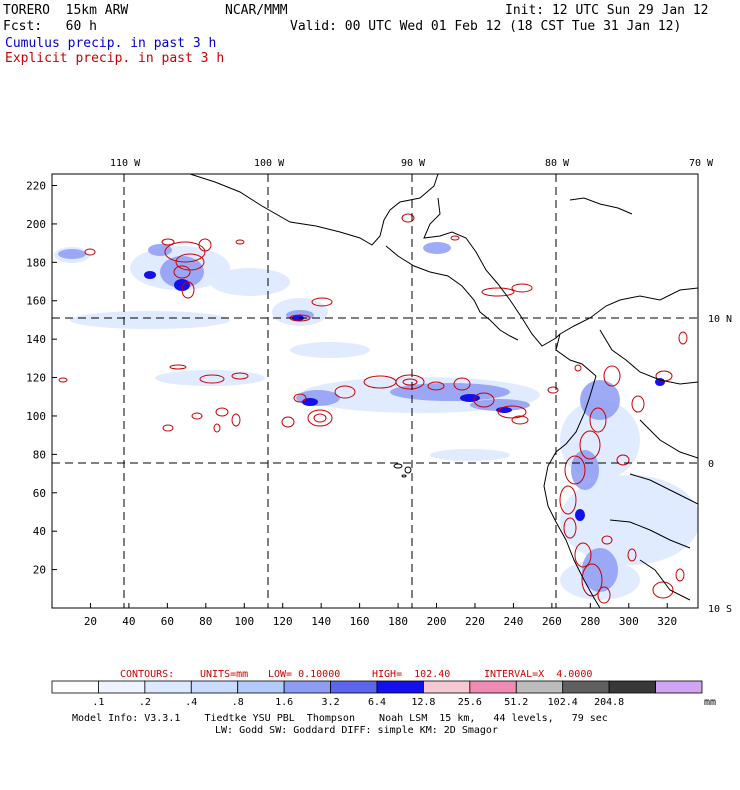 Image resolution: width=740 pixels, height=790 pixels. Describe the element at coordinates (377, 702) in the screenshot. I see `colorbar-label: 6.4` at that location.